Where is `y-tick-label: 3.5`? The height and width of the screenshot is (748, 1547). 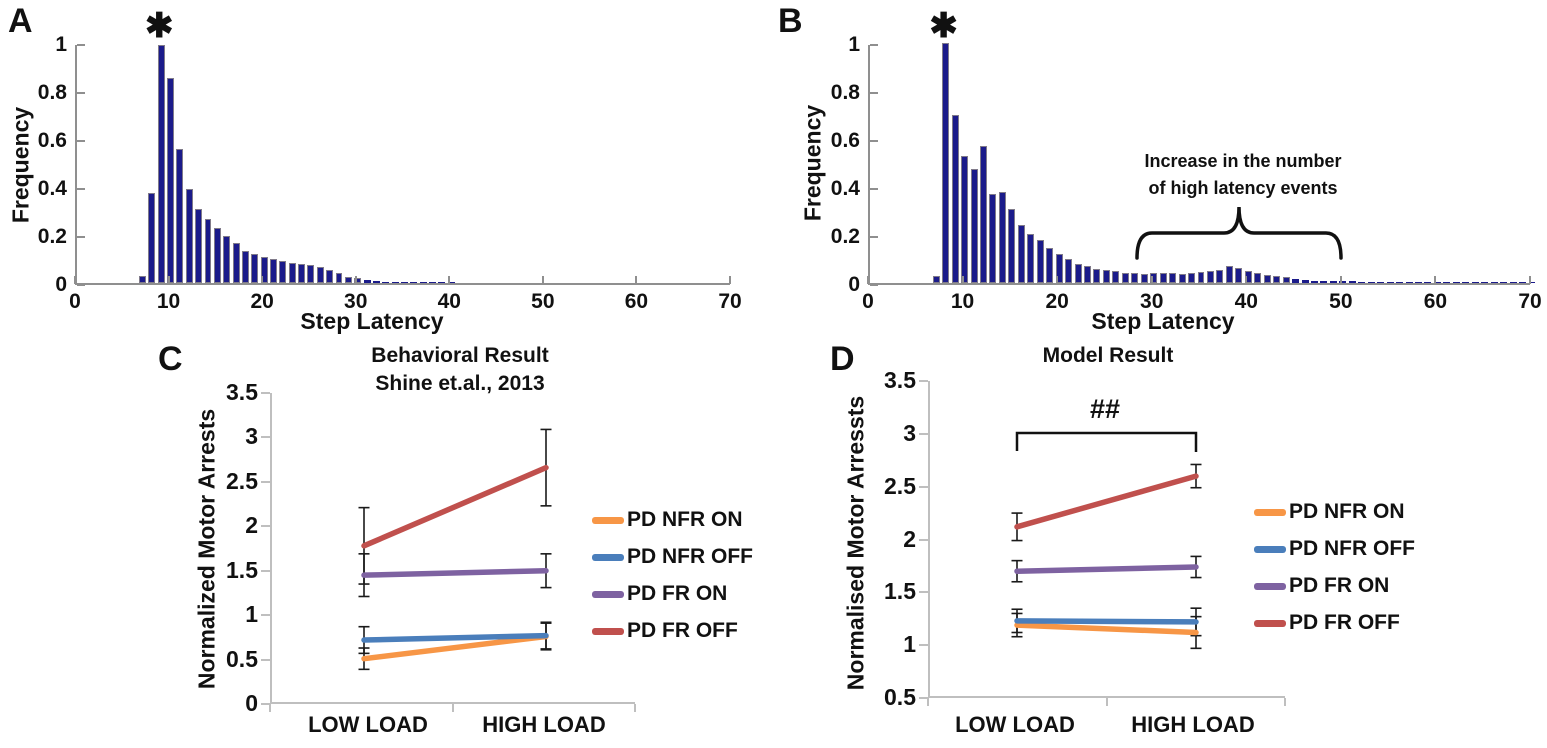
y-tick-label: 3.5 is located at coordinates (242, 392).